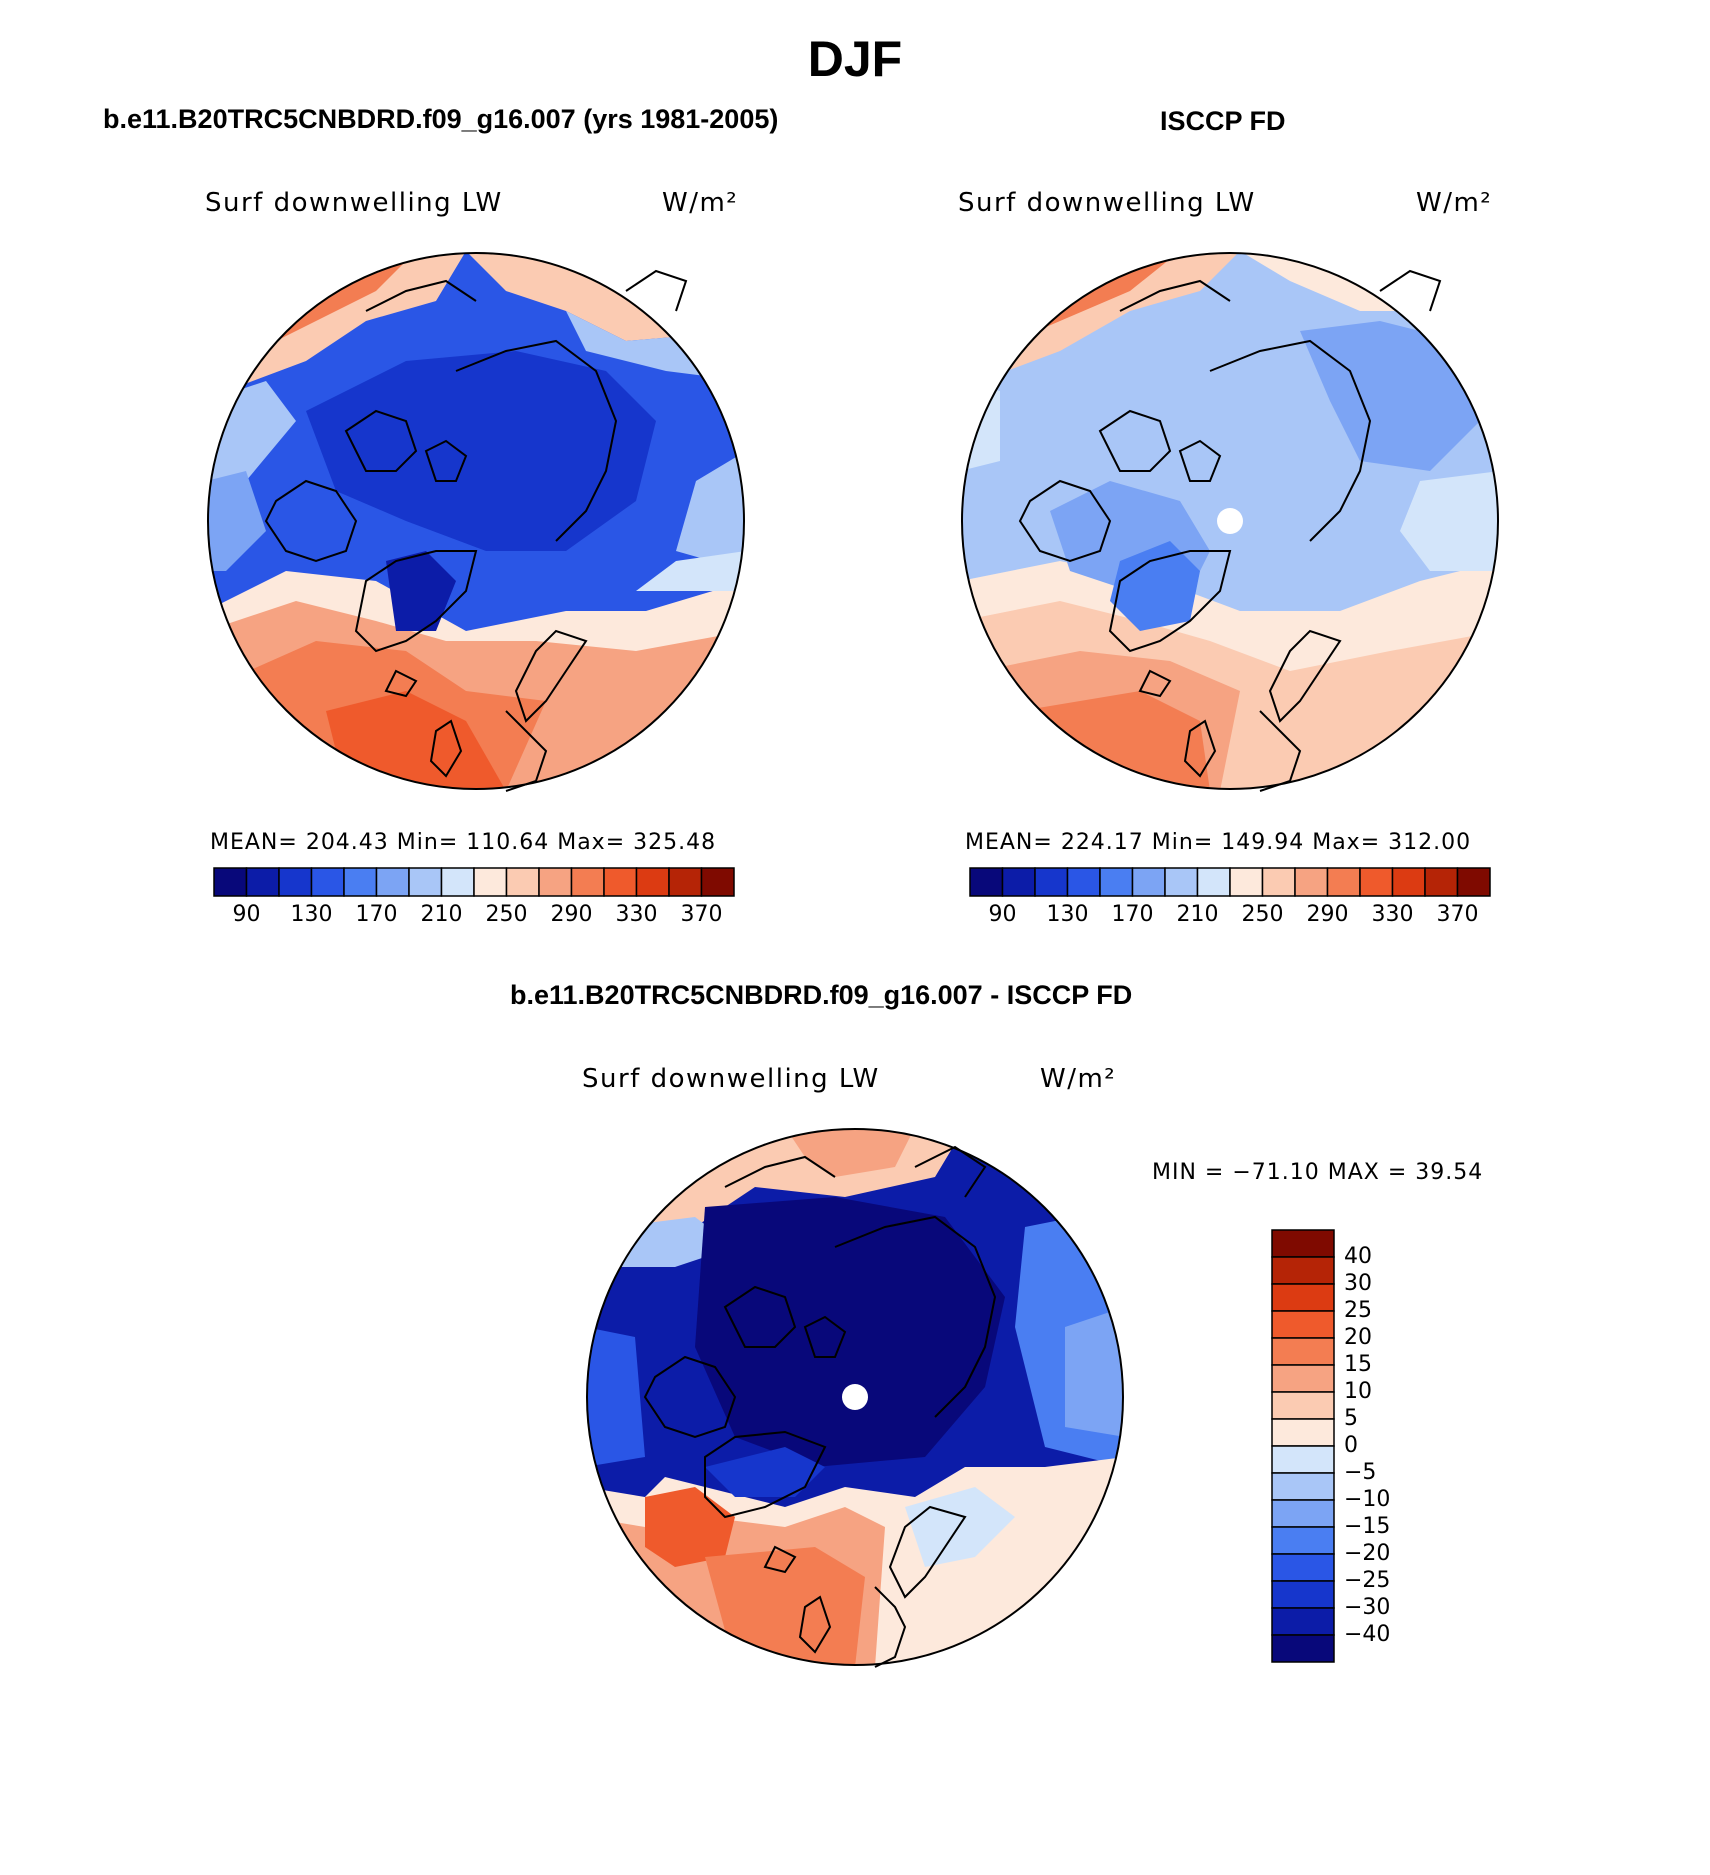 Image resolution: width=1710 pixels, height=1875 pixels. What do you see at coordinates (1358, 1337) in the screenshot?
I see `colorbar-tick-label: 20` at bounding box center [1358, 1337].